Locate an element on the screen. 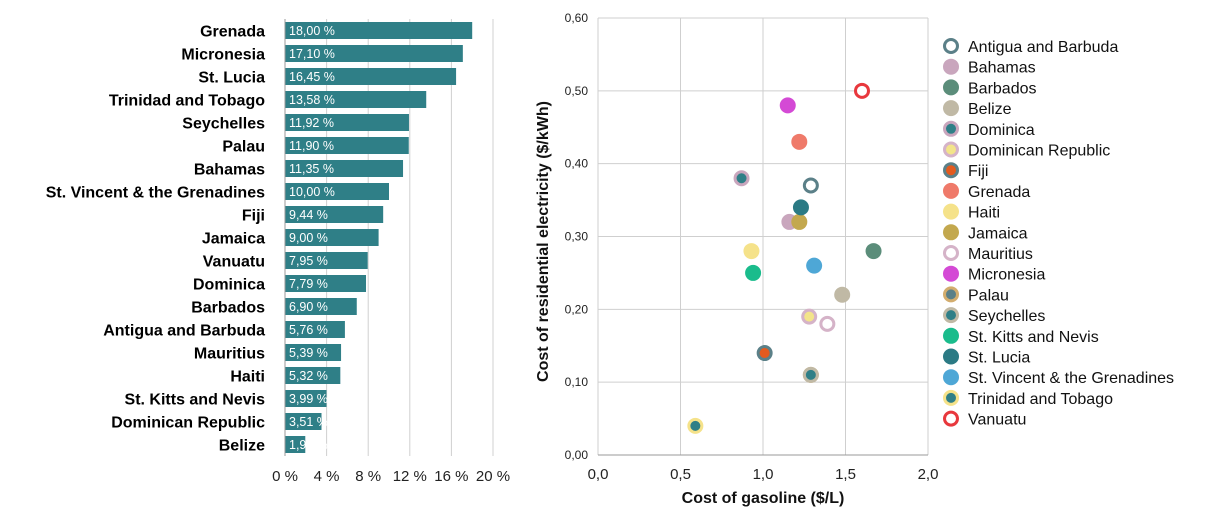 The height and width of the screenshot is (512, 1216). scatter-x-tick-label: 0,5 is located at coordinates (680, 474).